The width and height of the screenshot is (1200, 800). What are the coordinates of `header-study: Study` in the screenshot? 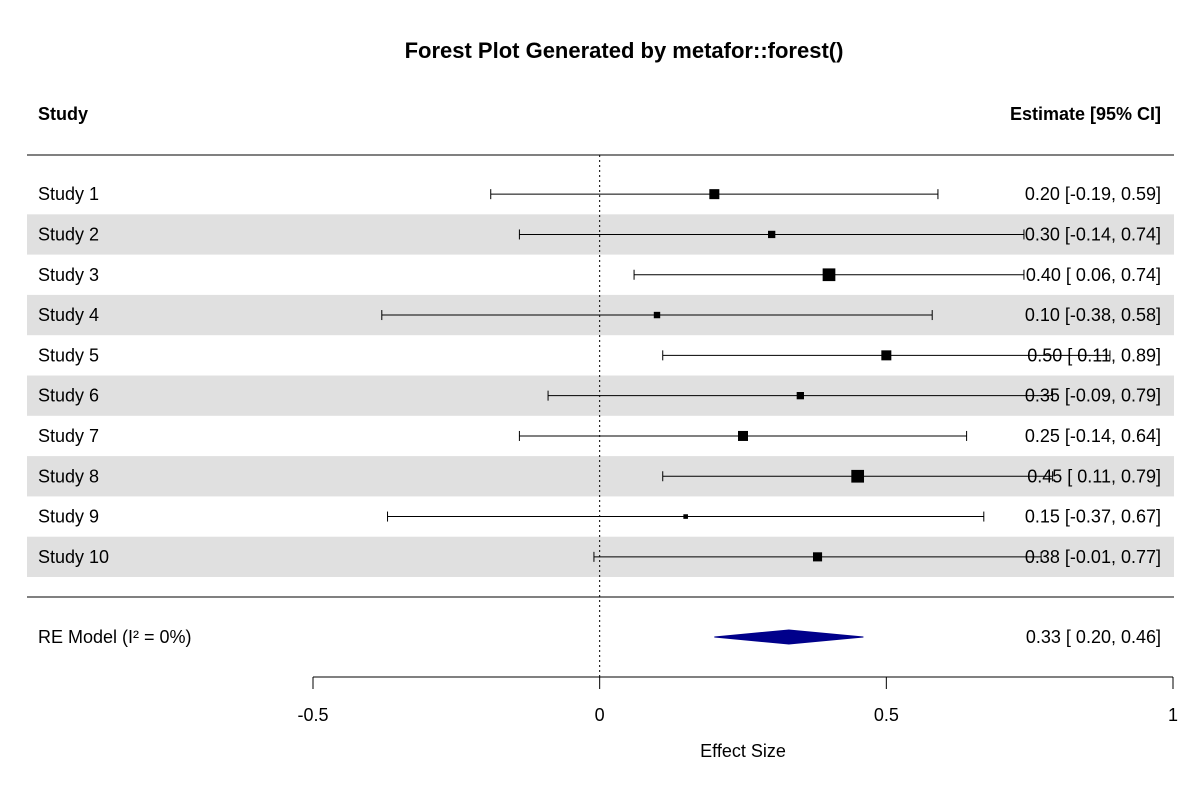 It's located at (63, 114).